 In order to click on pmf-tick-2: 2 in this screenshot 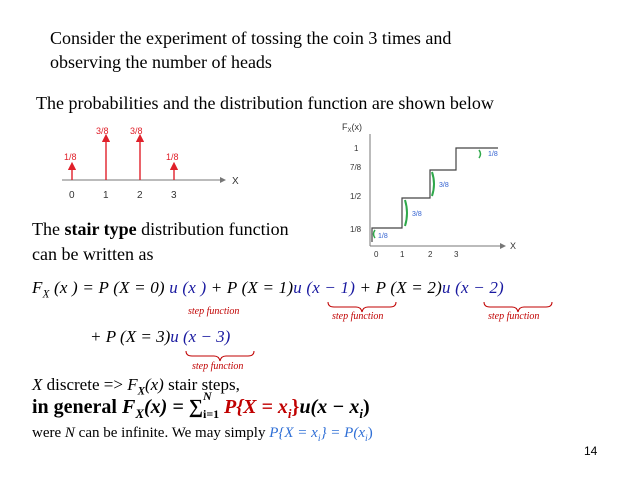, I will do `click(140, 195)`.